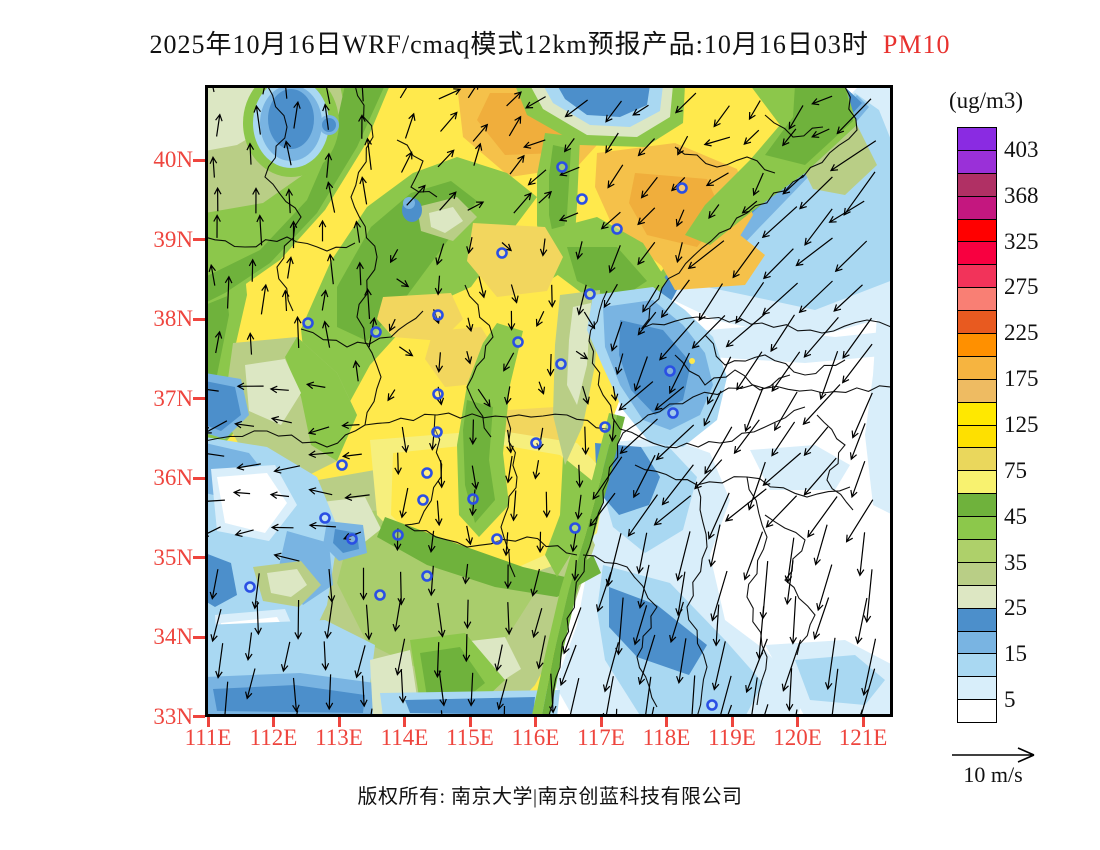 The height and width of the screenshot is (850, 1100). What do you see at coordinates (1015, 654) in the screenshot?
I see `legend-value-15: 15` at bounding box center [1015, 654].